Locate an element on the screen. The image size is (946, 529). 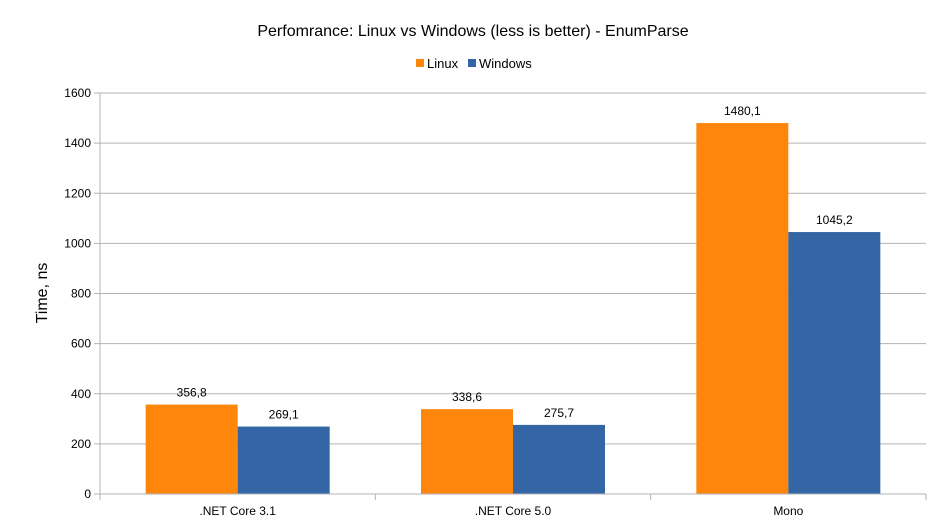
y-tick-label-800: 800 is located at coordinates (81, 294).